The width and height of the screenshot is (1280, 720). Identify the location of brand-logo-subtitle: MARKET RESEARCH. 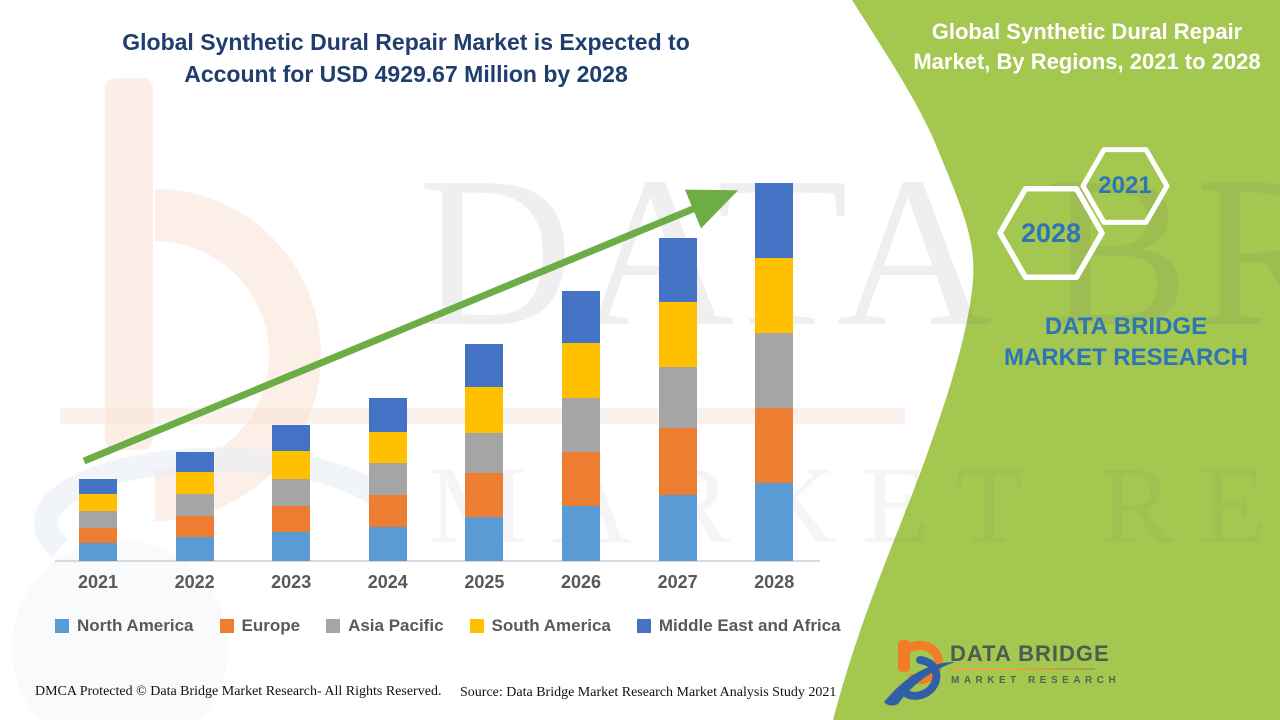
(1036, 680).